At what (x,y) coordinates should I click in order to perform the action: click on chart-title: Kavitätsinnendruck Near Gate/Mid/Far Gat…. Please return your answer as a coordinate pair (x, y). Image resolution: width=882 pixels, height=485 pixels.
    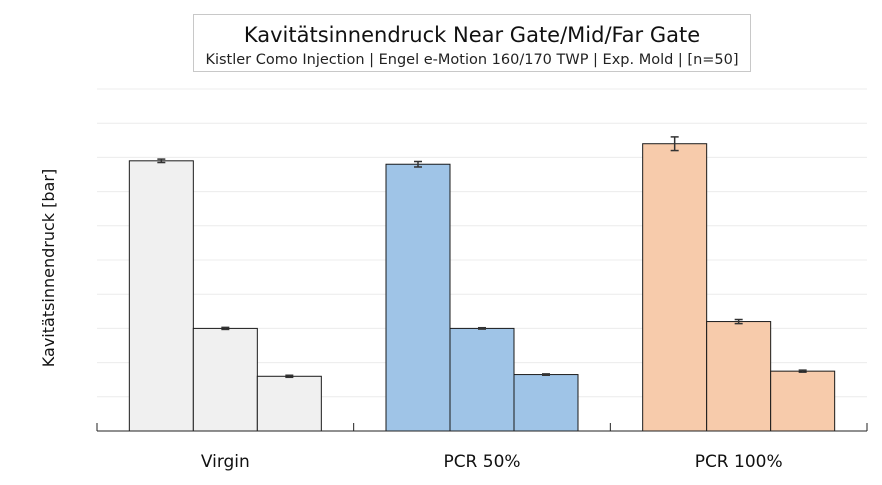
    Looking at the image, I should click on (472, 35).